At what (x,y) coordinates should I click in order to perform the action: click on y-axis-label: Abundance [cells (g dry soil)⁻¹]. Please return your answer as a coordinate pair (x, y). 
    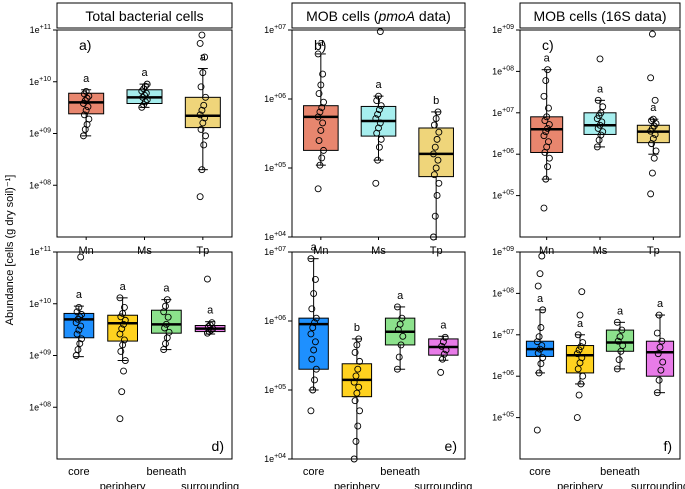
    Looking at the image, I should click on (10, 250).